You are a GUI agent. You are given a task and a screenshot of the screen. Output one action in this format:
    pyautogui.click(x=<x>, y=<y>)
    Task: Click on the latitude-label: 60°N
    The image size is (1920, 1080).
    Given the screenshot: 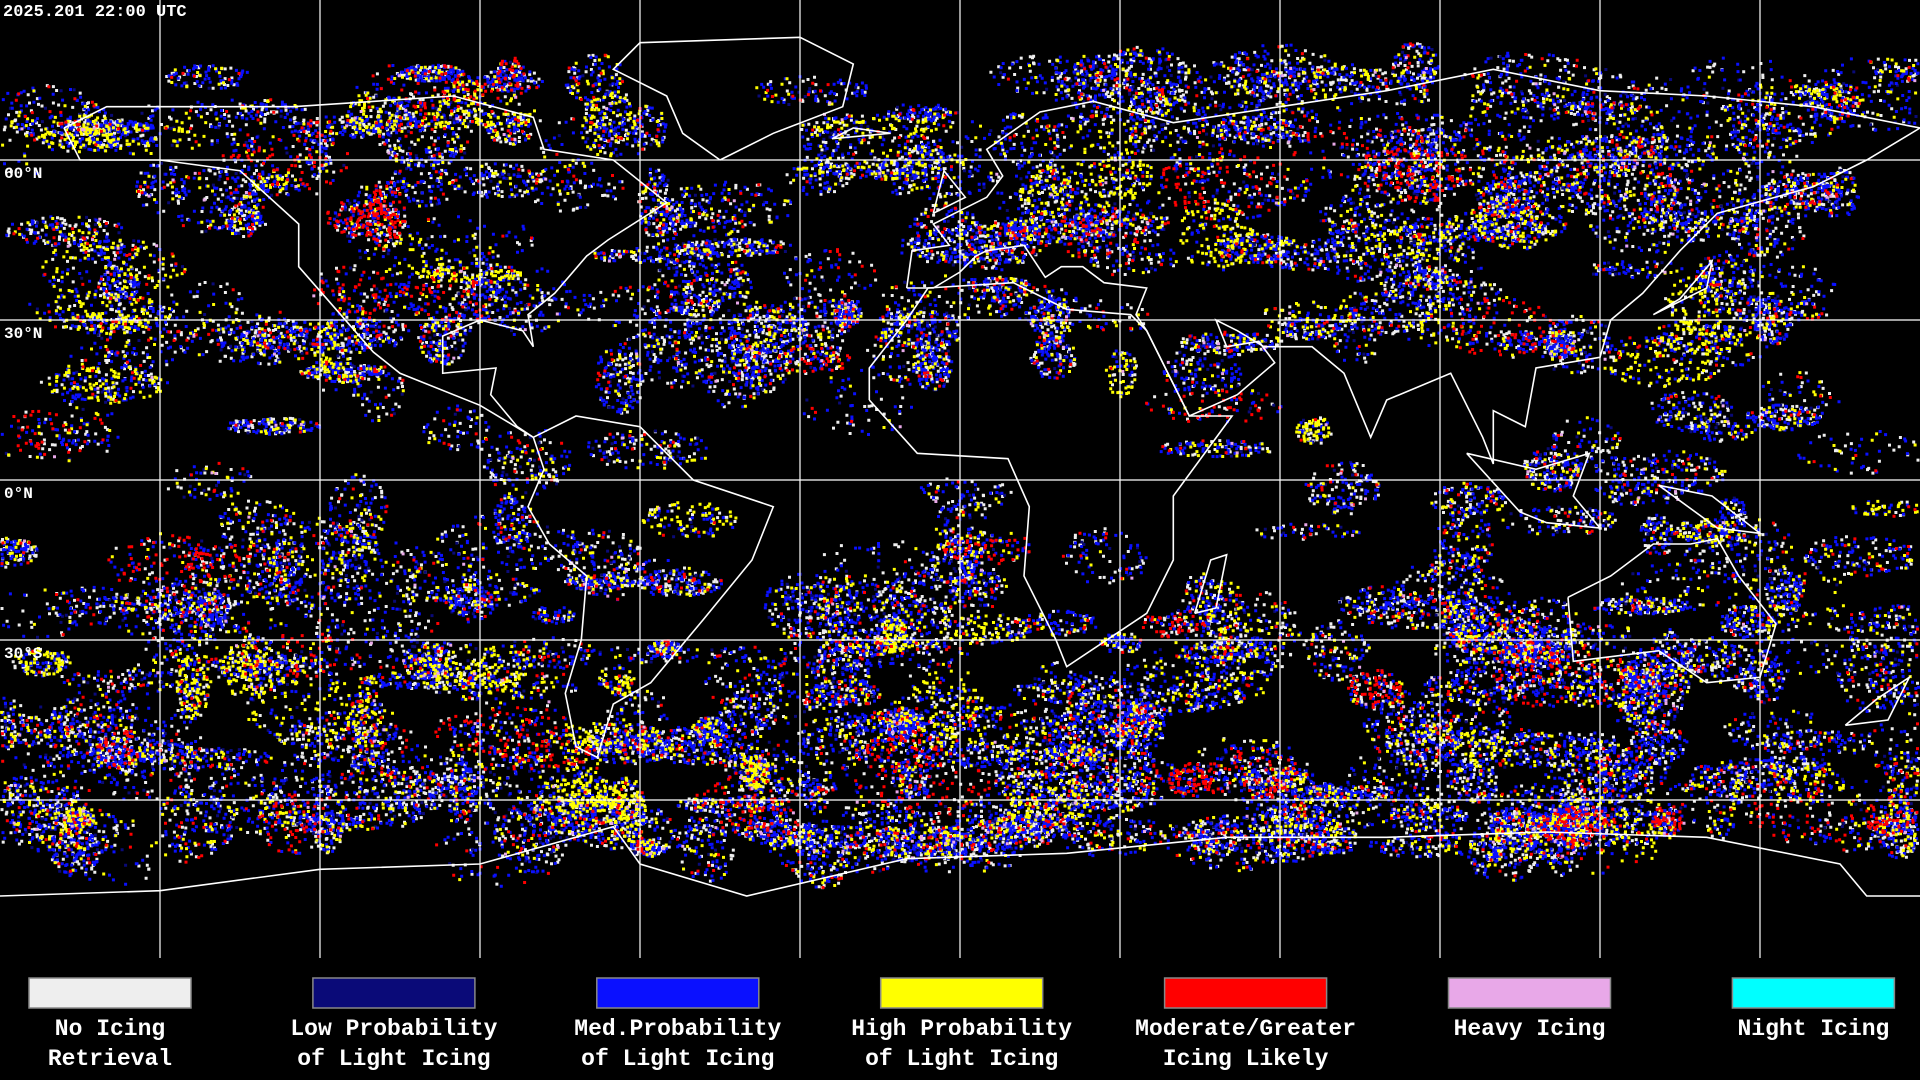 What is the action you would take?
    pyautogui.click(x=23, y=174)
    